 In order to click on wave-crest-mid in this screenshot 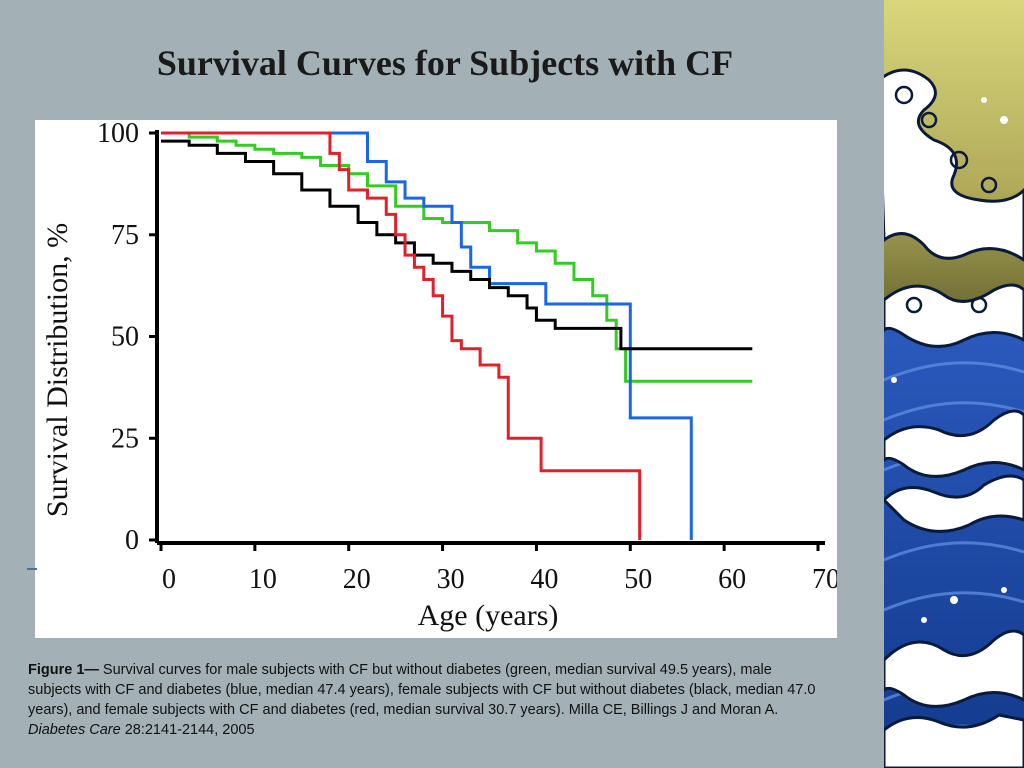, I will do `click(954, 471)`.